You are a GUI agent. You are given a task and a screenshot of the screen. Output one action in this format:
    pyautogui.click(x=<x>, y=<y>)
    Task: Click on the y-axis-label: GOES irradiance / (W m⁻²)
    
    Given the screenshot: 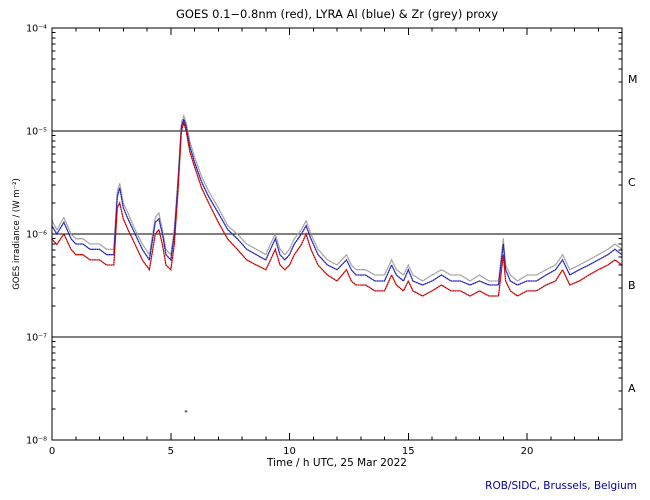 What is the action you would take?
    pyautogui.click(x=17, y=234)
    